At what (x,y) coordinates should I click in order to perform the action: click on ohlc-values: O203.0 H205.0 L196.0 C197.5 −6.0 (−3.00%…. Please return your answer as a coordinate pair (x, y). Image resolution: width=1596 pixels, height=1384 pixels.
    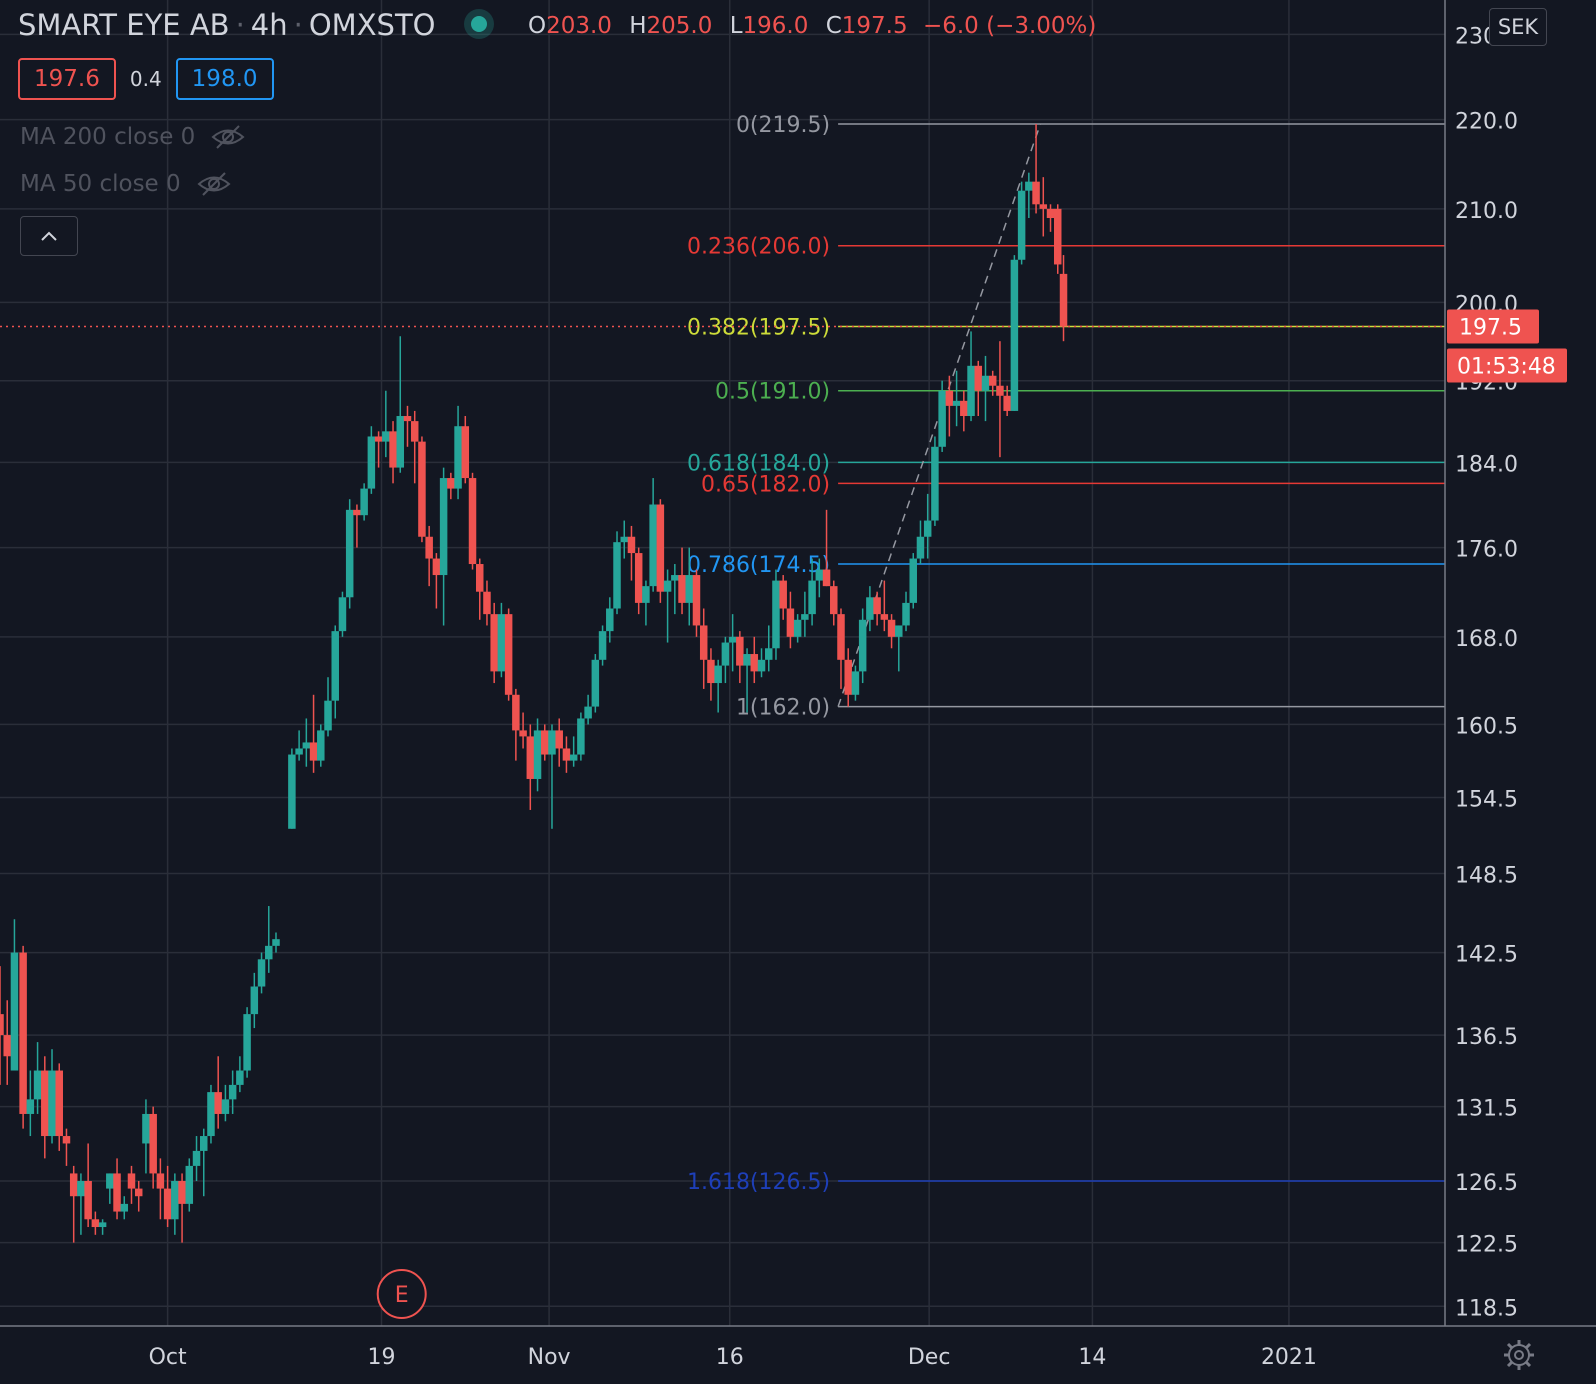
    Looking at the image, I should click on (807, 26).